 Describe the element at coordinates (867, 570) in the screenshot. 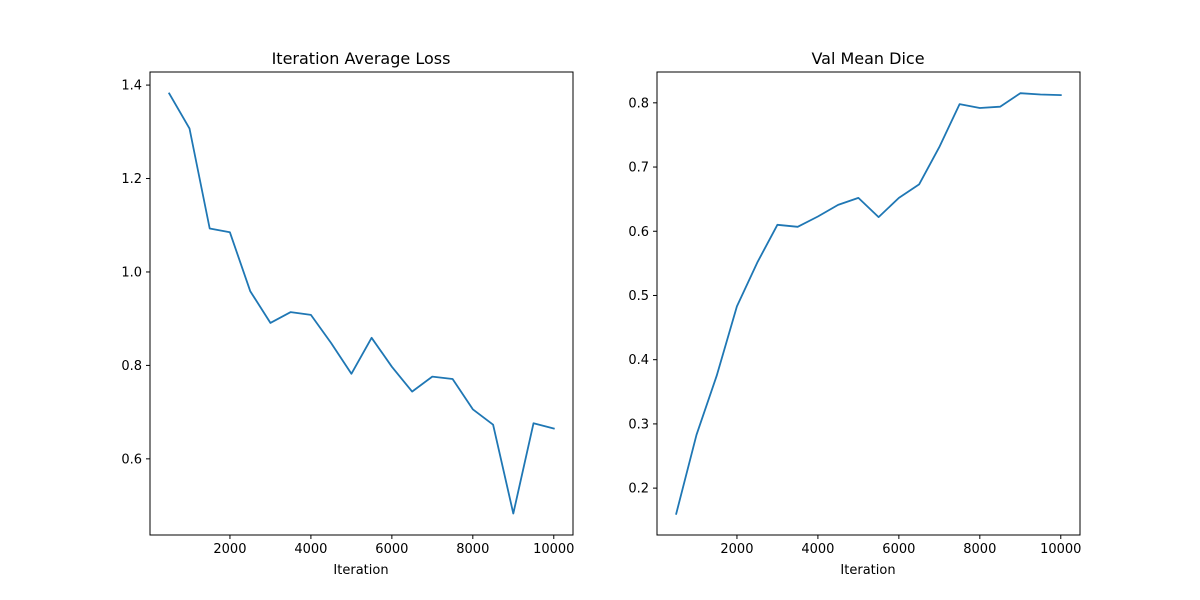

I see `dice-chart-x-axis-label: Iteration` at that location.